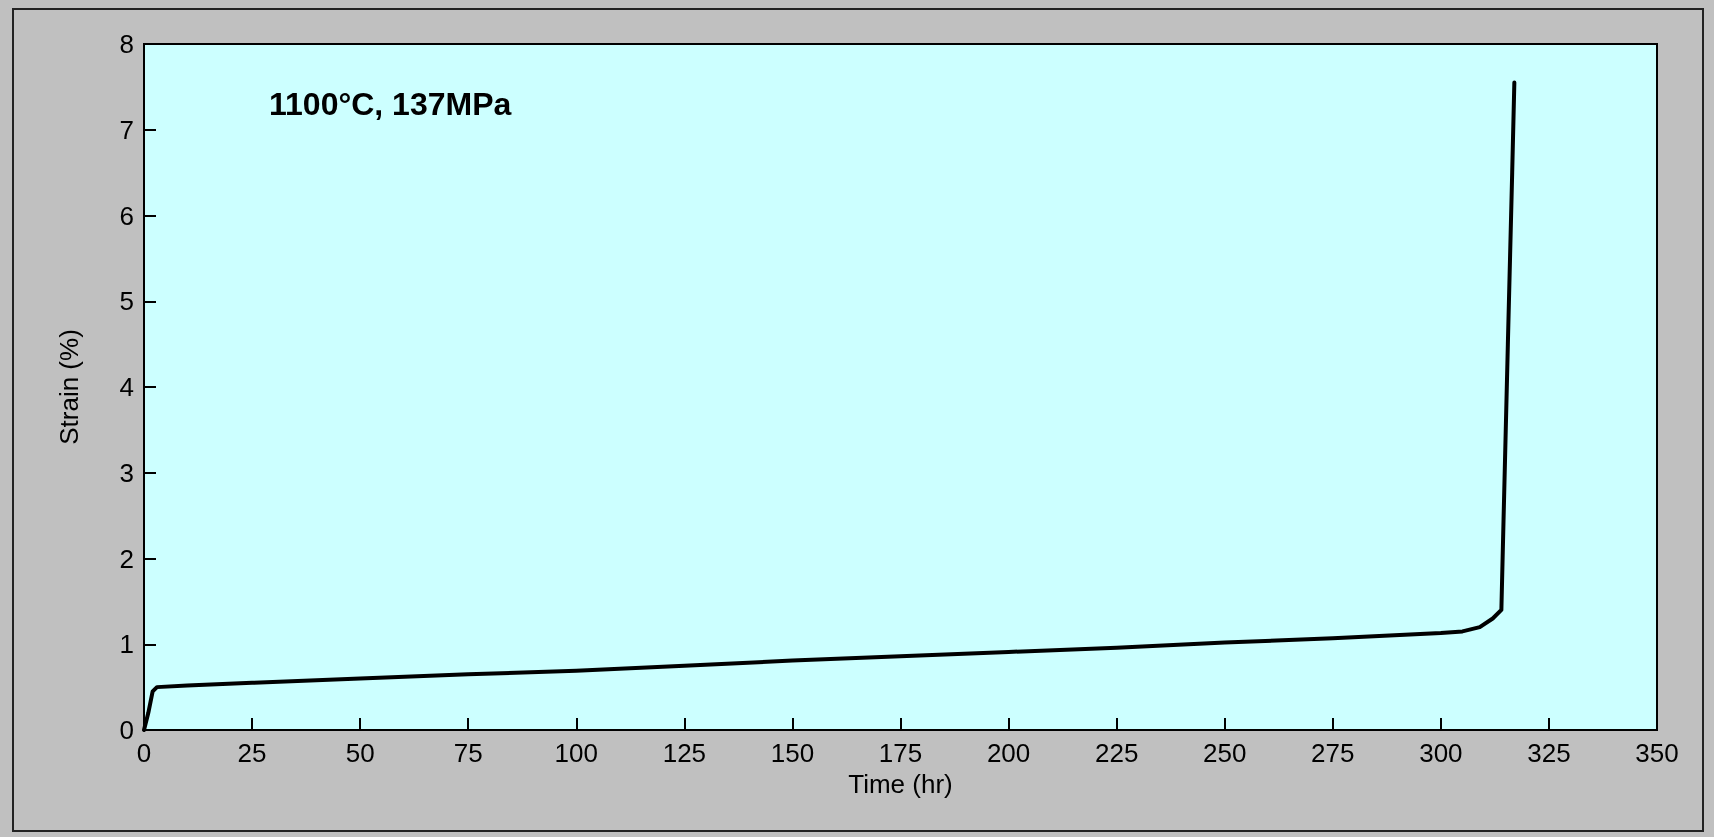  I want to click on y-tick-label: 8, so click(126, 44).